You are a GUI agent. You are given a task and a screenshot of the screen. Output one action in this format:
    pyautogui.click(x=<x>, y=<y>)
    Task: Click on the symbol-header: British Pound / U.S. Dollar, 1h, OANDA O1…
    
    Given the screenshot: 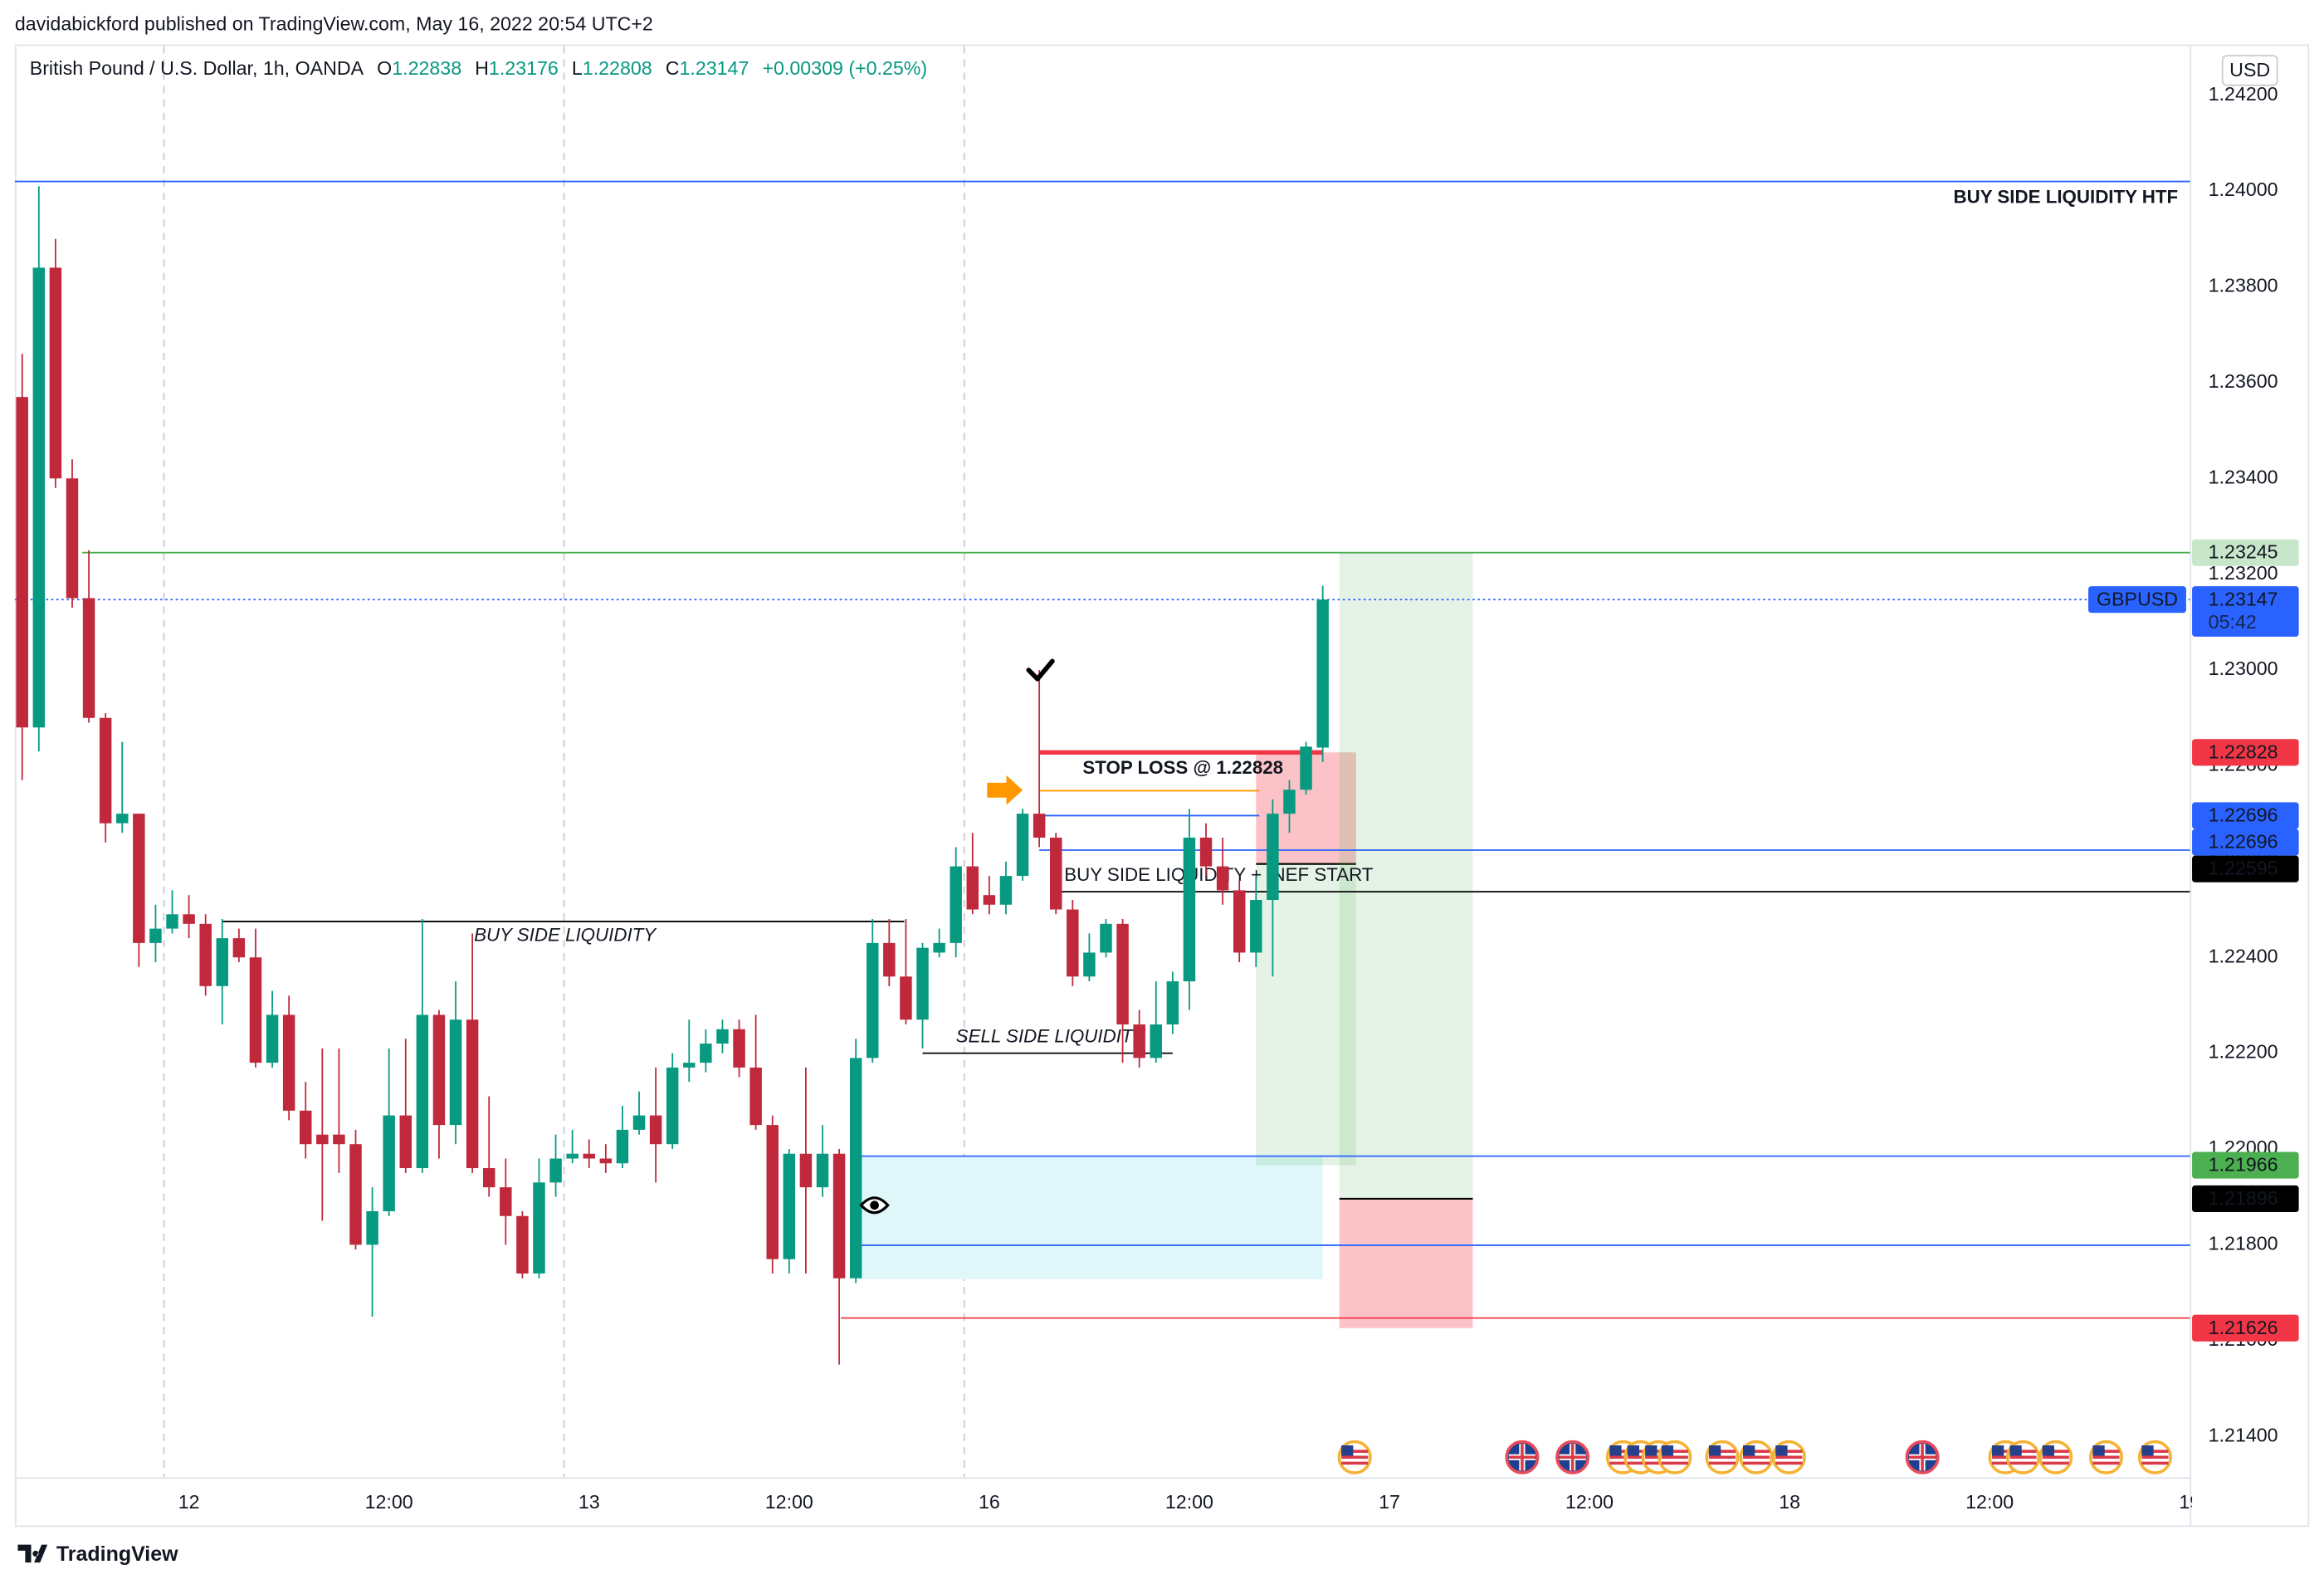 What is the action you would take?
    pyautogui.click(x=478, y=68)
    